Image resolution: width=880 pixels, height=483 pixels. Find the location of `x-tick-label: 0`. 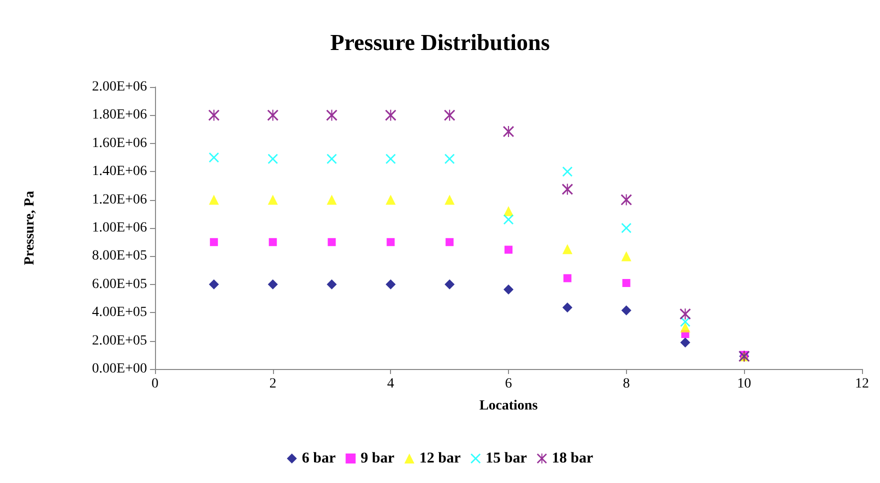

x-tick-label: 0 is located at coordinates (155, 384).